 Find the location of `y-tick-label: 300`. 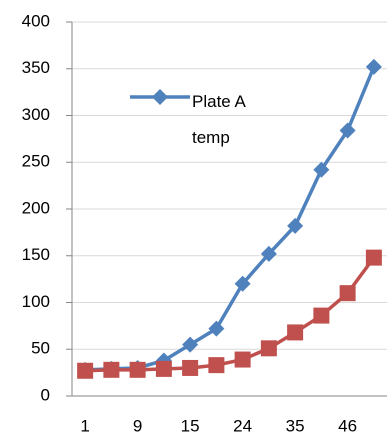

y-tick-label: 300 is located at coordinates (36, 114).